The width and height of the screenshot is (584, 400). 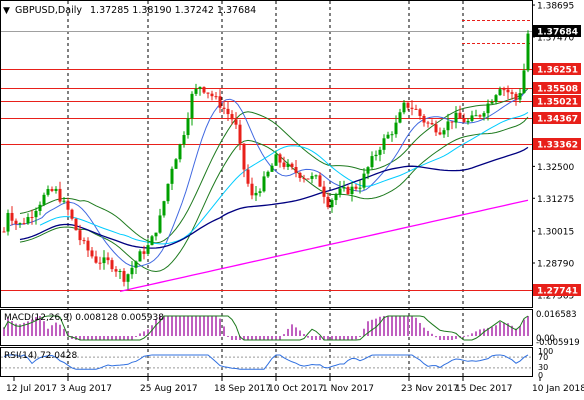 What do you see at coordinates (266, 328) in the screenshot?
I see `macd-signal` at bounding box center [266, 328].